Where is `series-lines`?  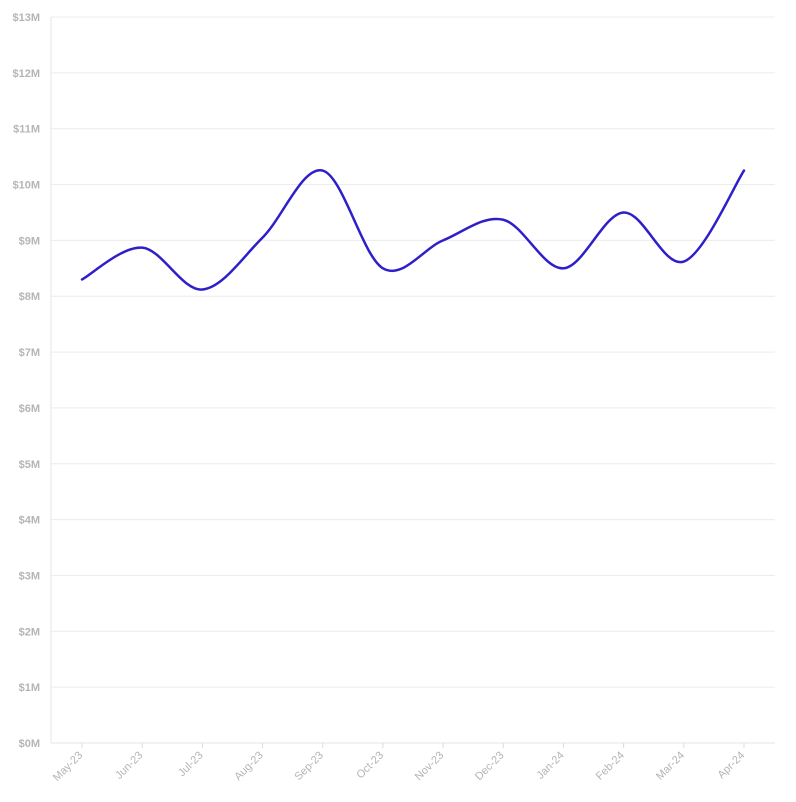
series-lines is located at coordinates (413, 230).